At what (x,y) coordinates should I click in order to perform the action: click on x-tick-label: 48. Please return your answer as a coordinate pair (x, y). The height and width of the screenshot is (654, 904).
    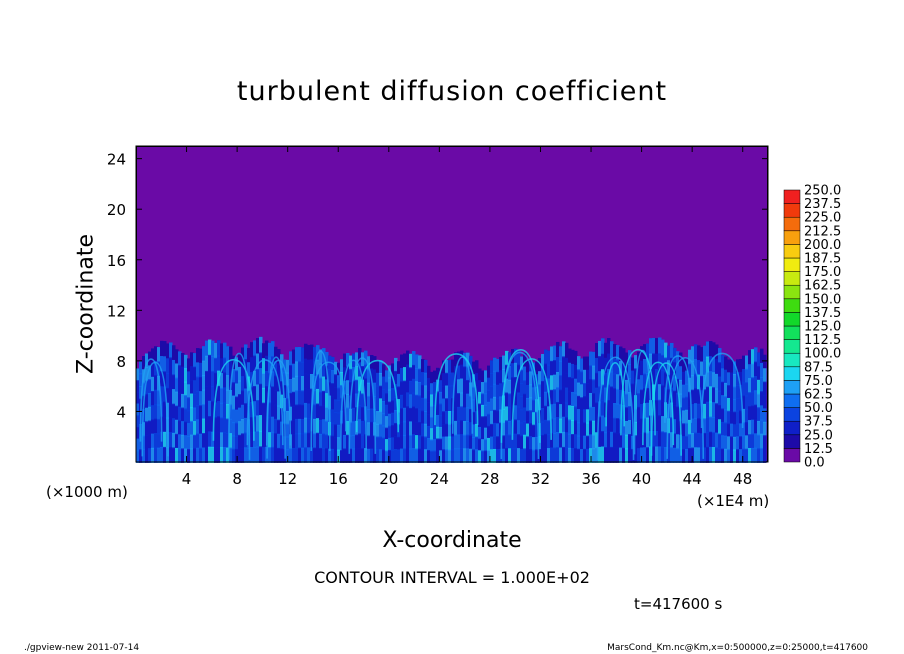
    Looking at the image, I should click on (742, 479).